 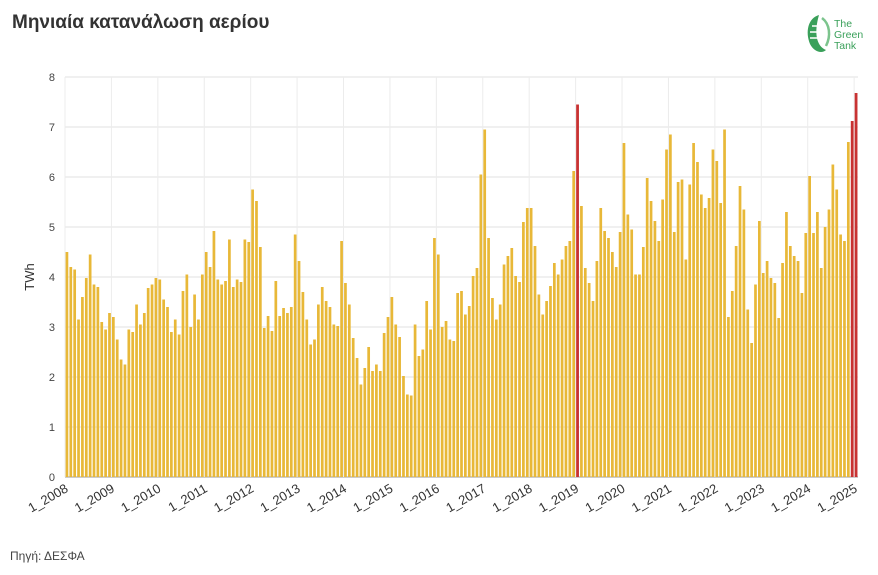 What do you see at coordinates (280, 498) in the screenshot?
I see `x-tick-label: 1_2013` at bounding box center [280, 498].